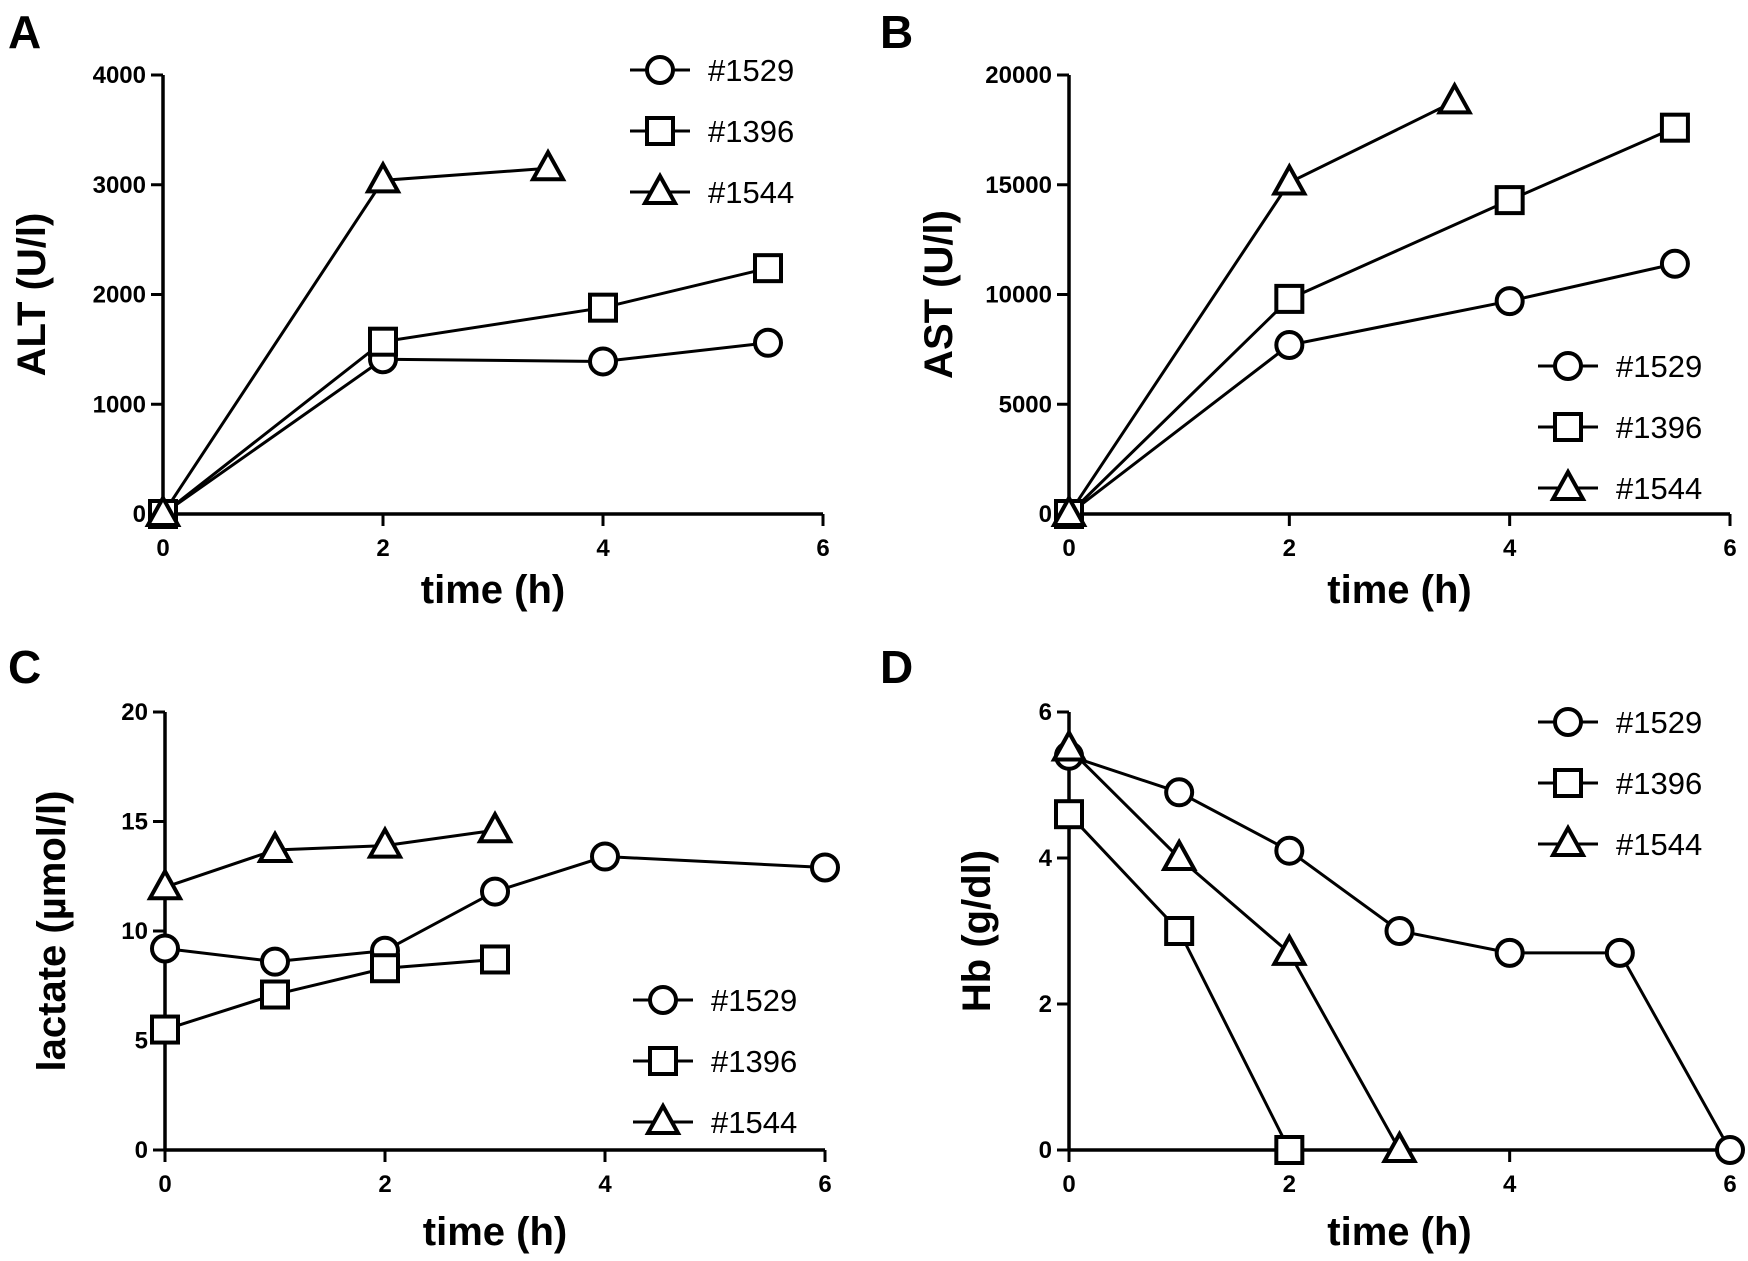  What do you see at coordinates (896, 32) in the screenshot?
I see `panel-letter: B` at bounding box center [896, 32].